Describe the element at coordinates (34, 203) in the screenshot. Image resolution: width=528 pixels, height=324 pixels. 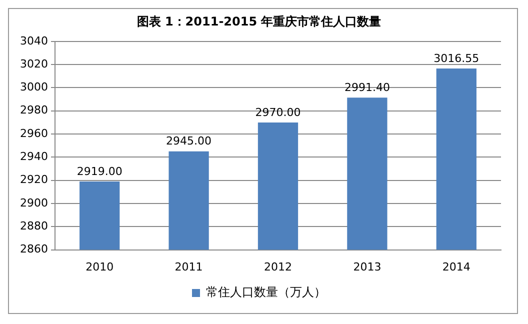
I see `y-tick-label: 2900` at that location.